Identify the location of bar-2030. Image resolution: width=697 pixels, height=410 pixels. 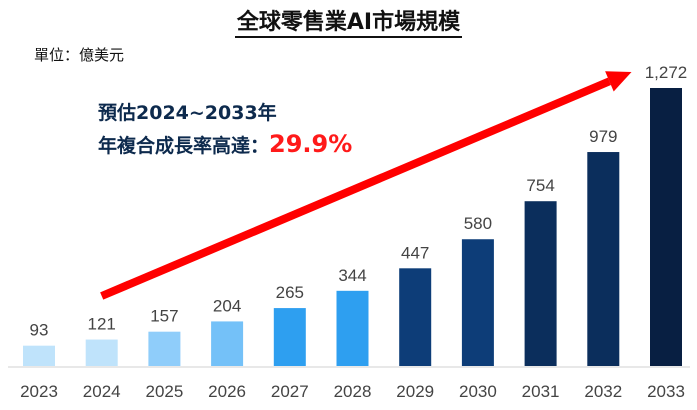
(477, 302).